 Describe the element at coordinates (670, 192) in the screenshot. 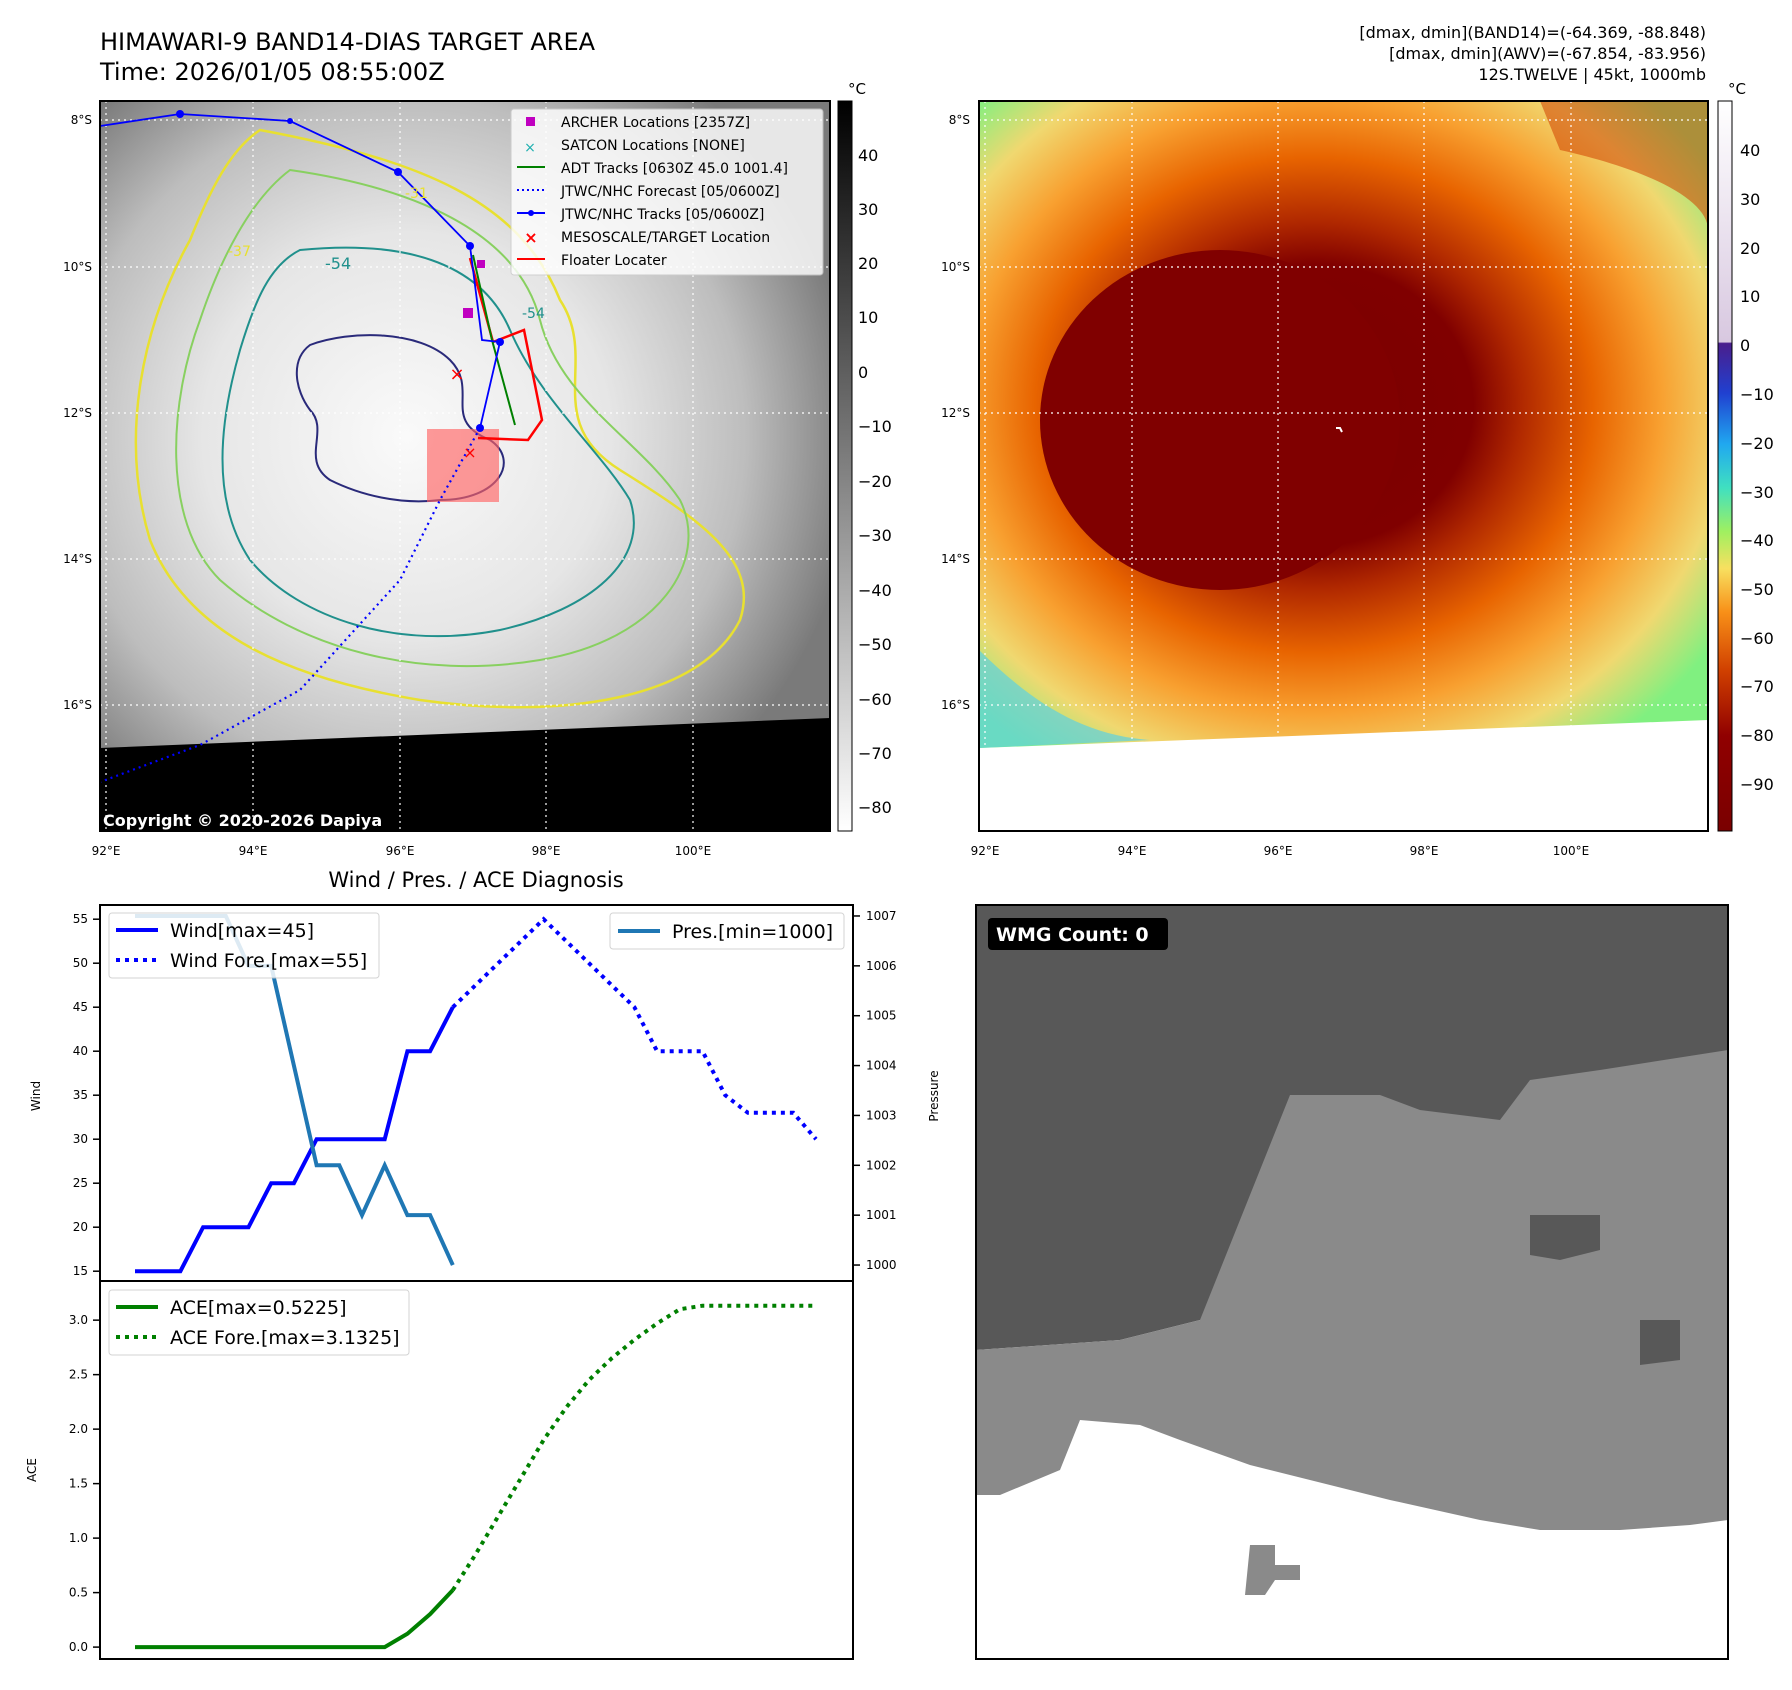

I see `legend-label: JTWC/NHC Forecast [05/0600Z]` at that location.